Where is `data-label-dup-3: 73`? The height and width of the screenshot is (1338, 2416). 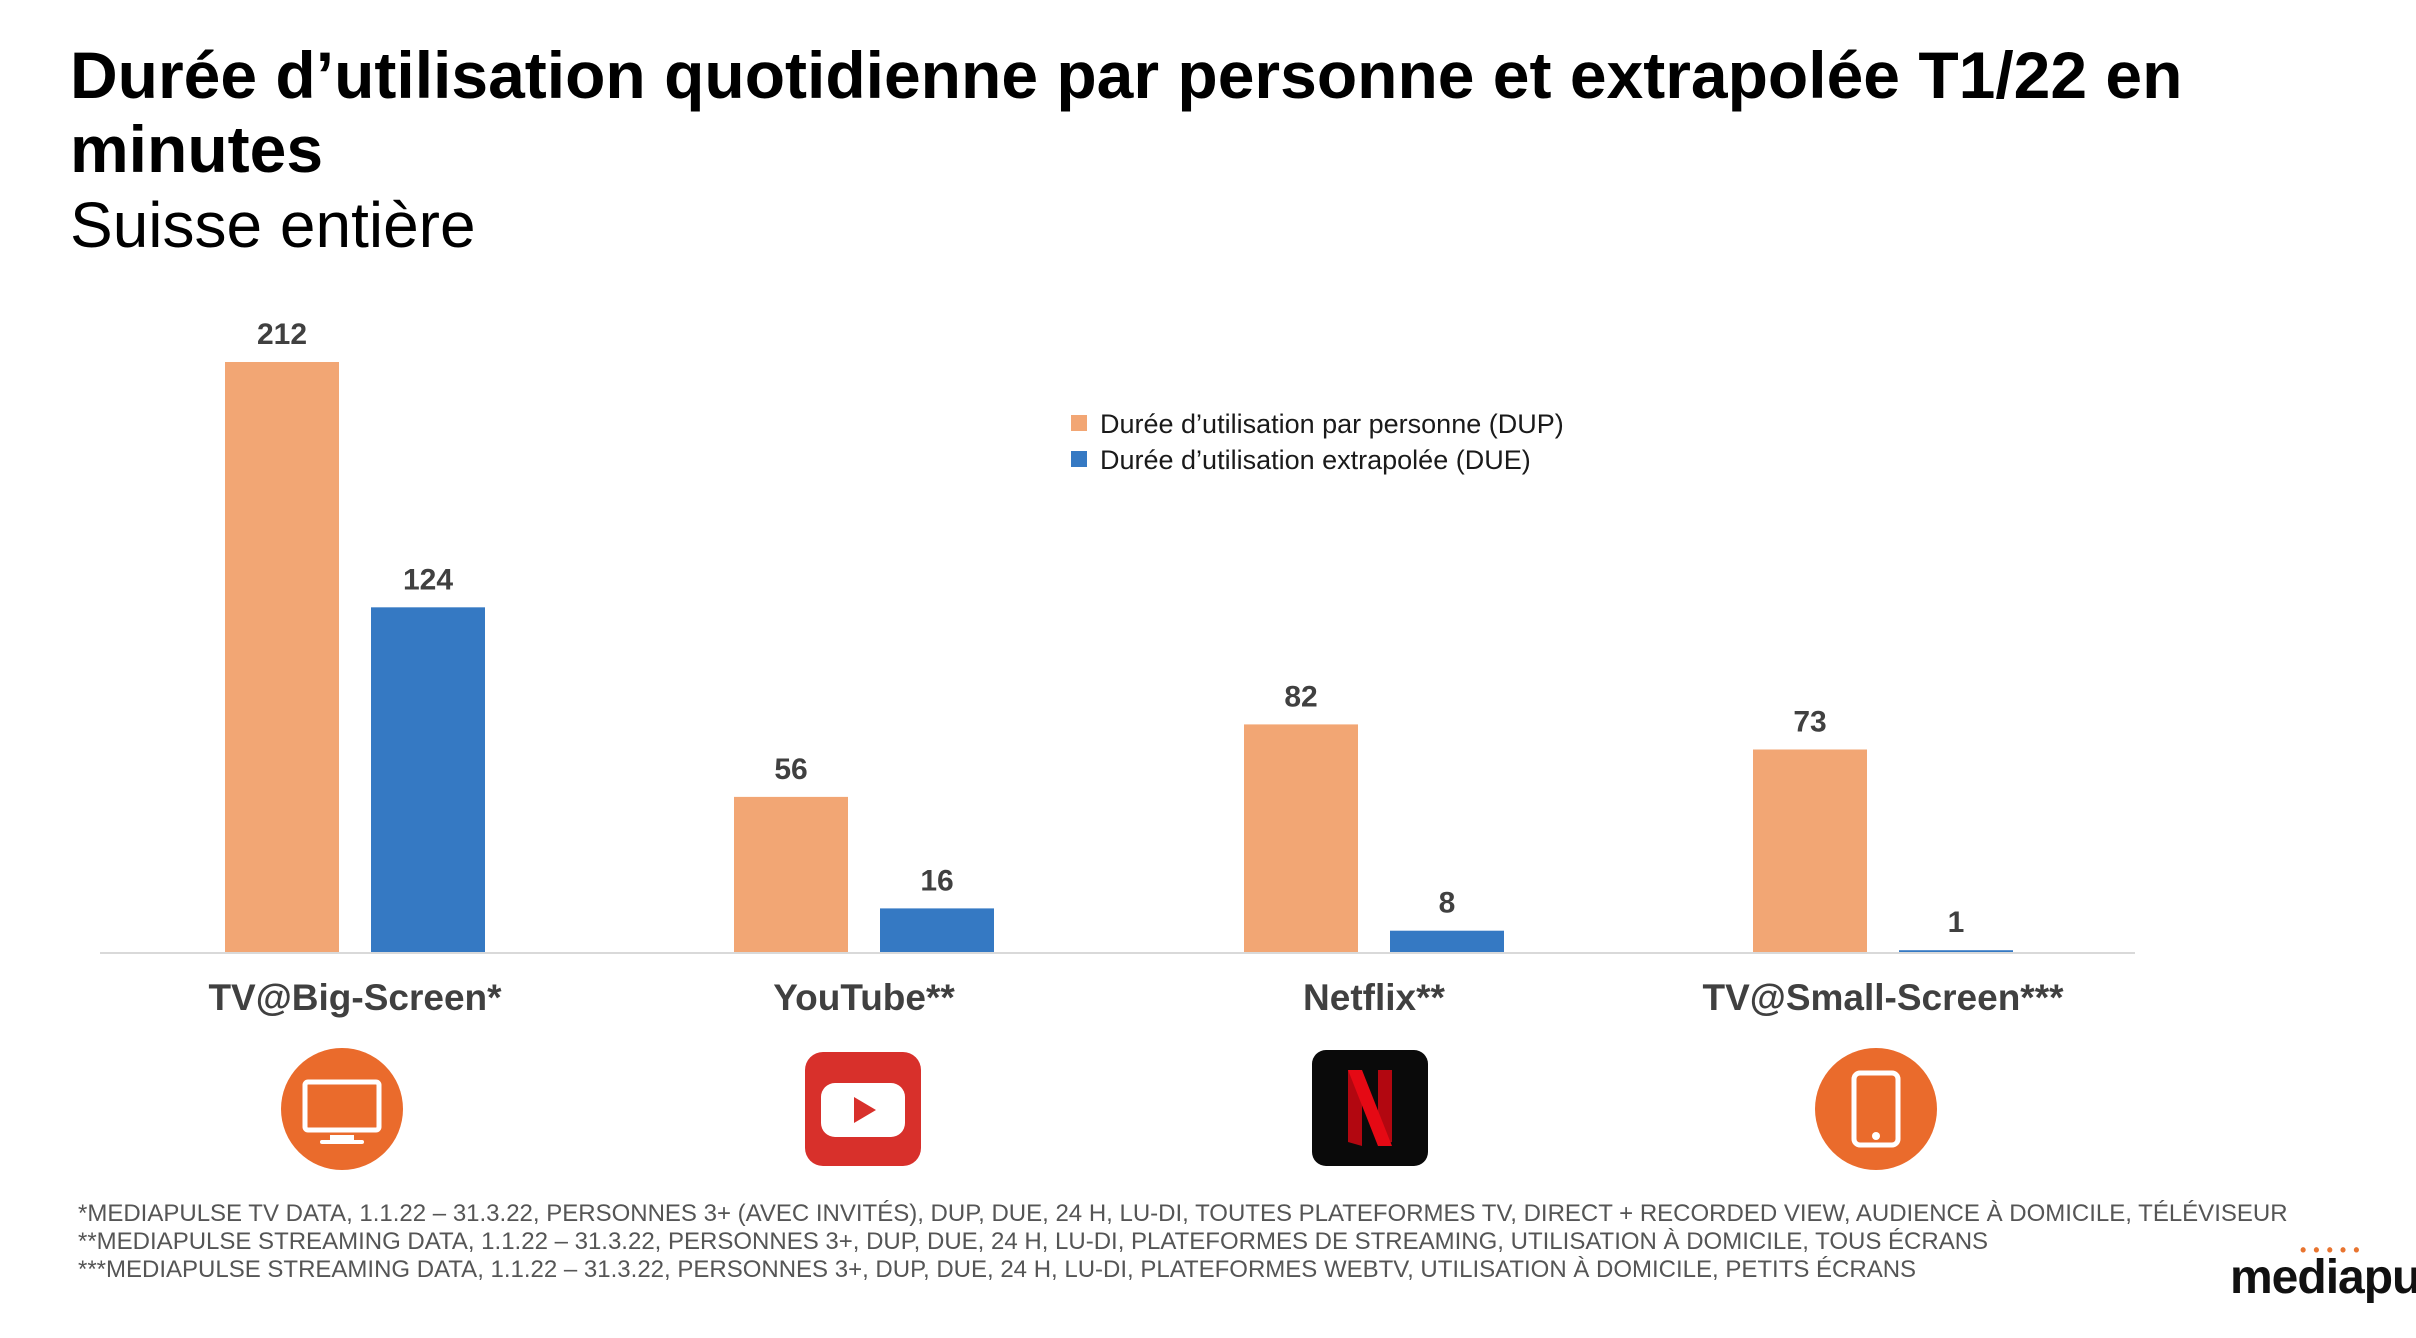 data-label-dup-3: 73 is located at coordinates (1809, 721).